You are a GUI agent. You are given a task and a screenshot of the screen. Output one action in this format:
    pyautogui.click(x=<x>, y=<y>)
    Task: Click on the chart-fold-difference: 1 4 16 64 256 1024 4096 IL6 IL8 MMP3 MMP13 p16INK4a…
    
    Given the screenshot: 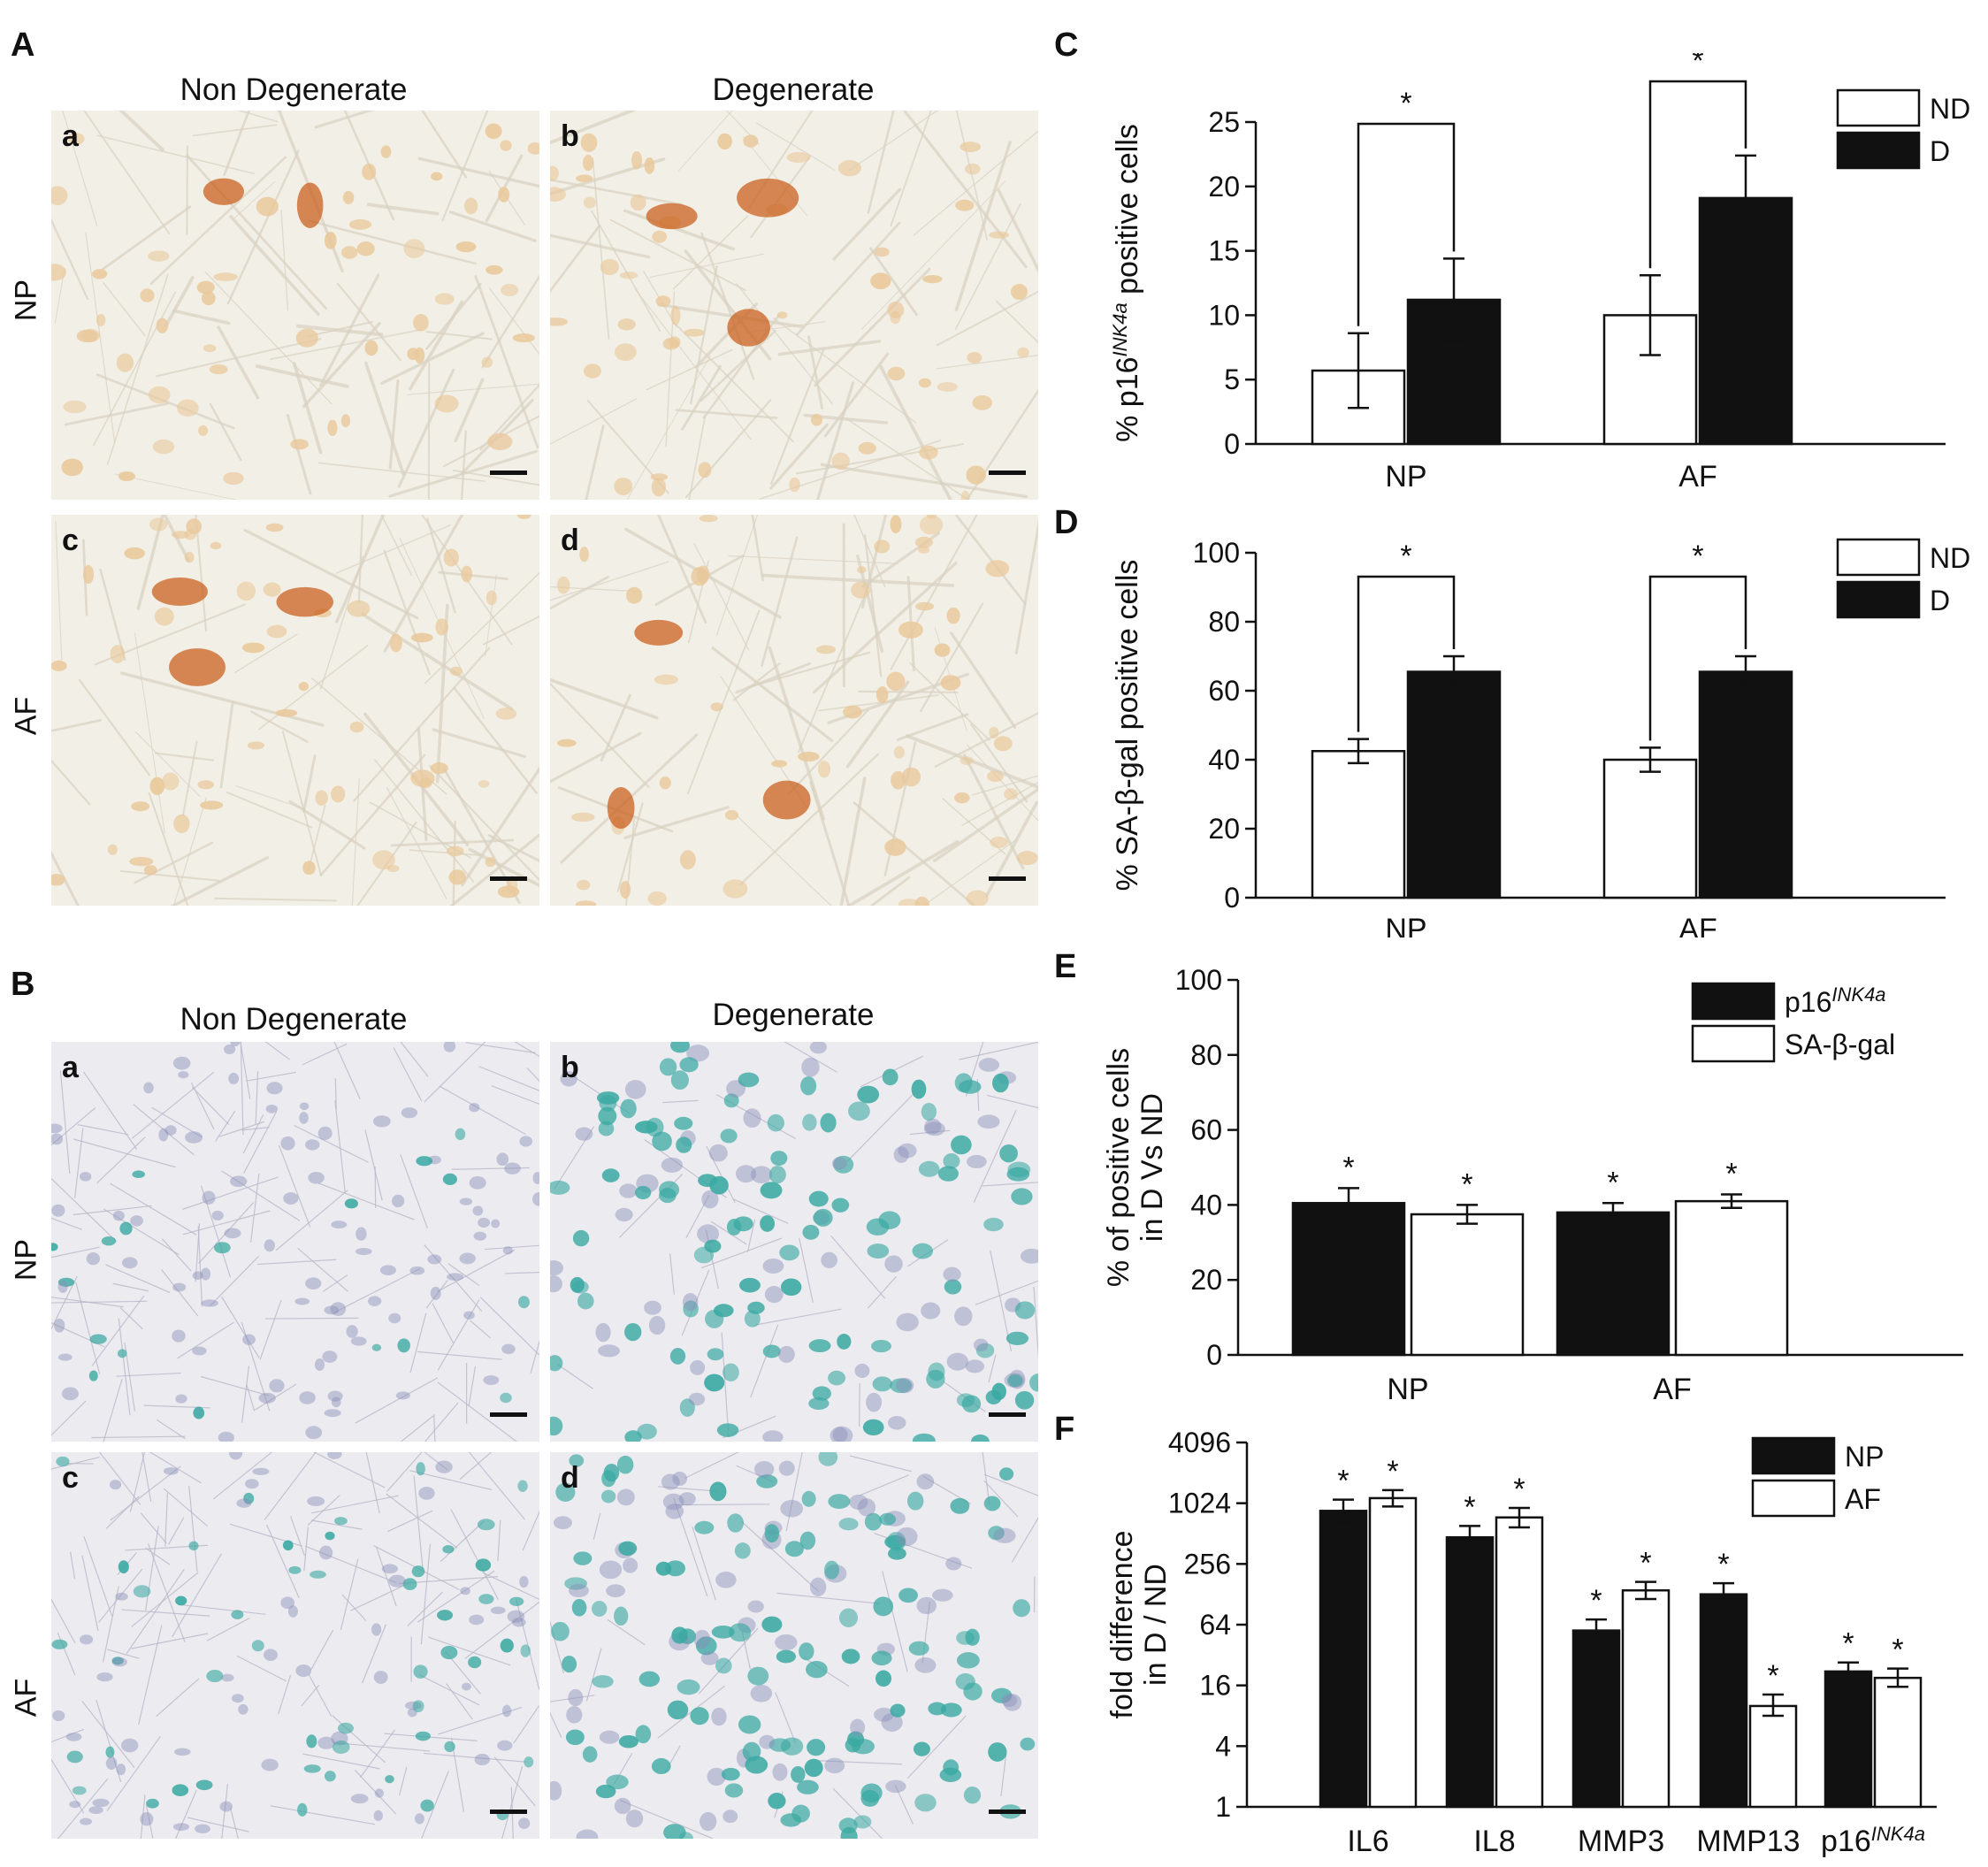 What is the action you would take?
    pyautogui.click(x=1521, y=1643)
    